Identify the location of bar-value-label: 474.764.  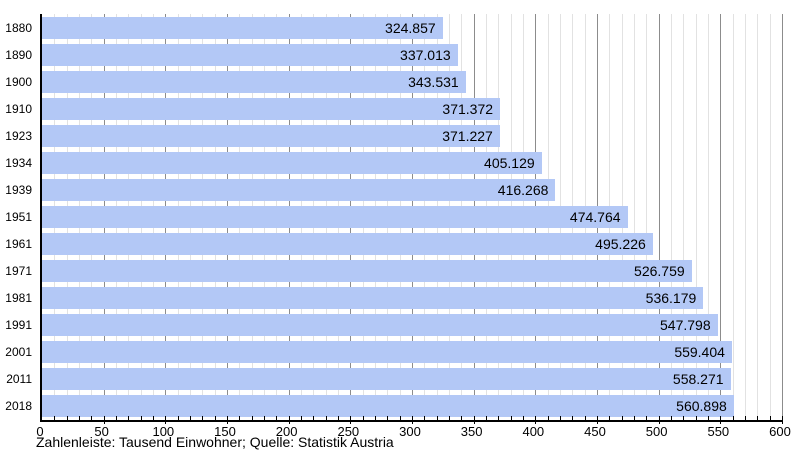
(595, 216).